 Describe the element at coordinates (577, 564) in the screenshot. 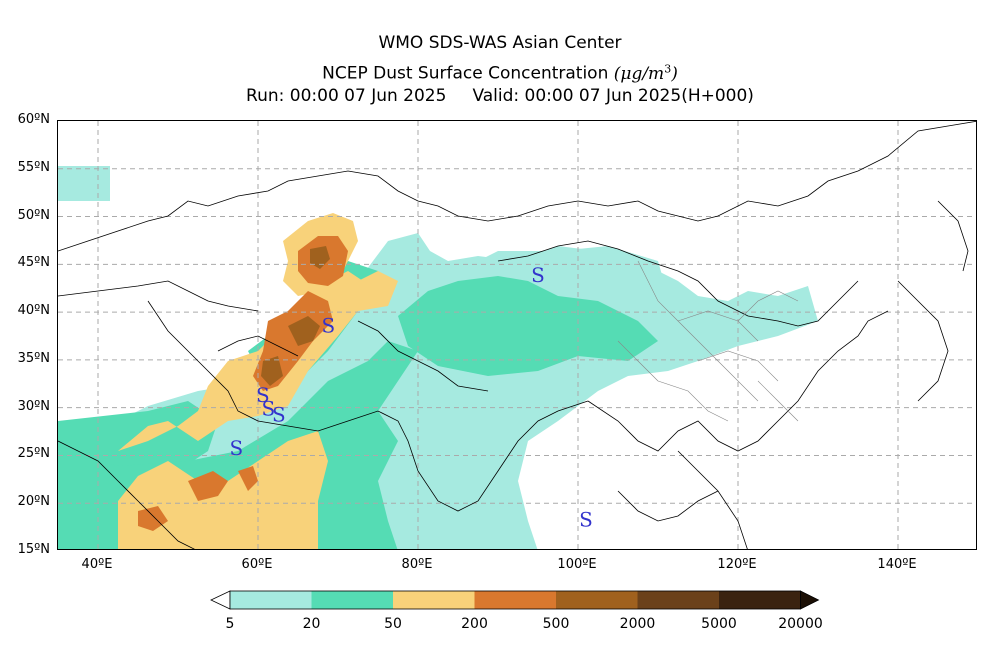

I see `longitude-tick-label: 100ºE` at that location.